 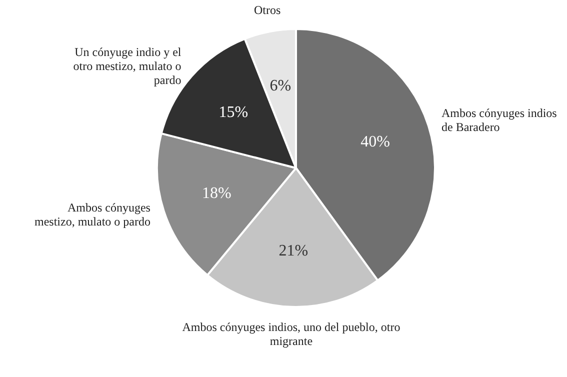 I want to click on slice-label: Un cónyuge indio y el otro mestizo, mulato o pardo, so click(x=127, y=65).